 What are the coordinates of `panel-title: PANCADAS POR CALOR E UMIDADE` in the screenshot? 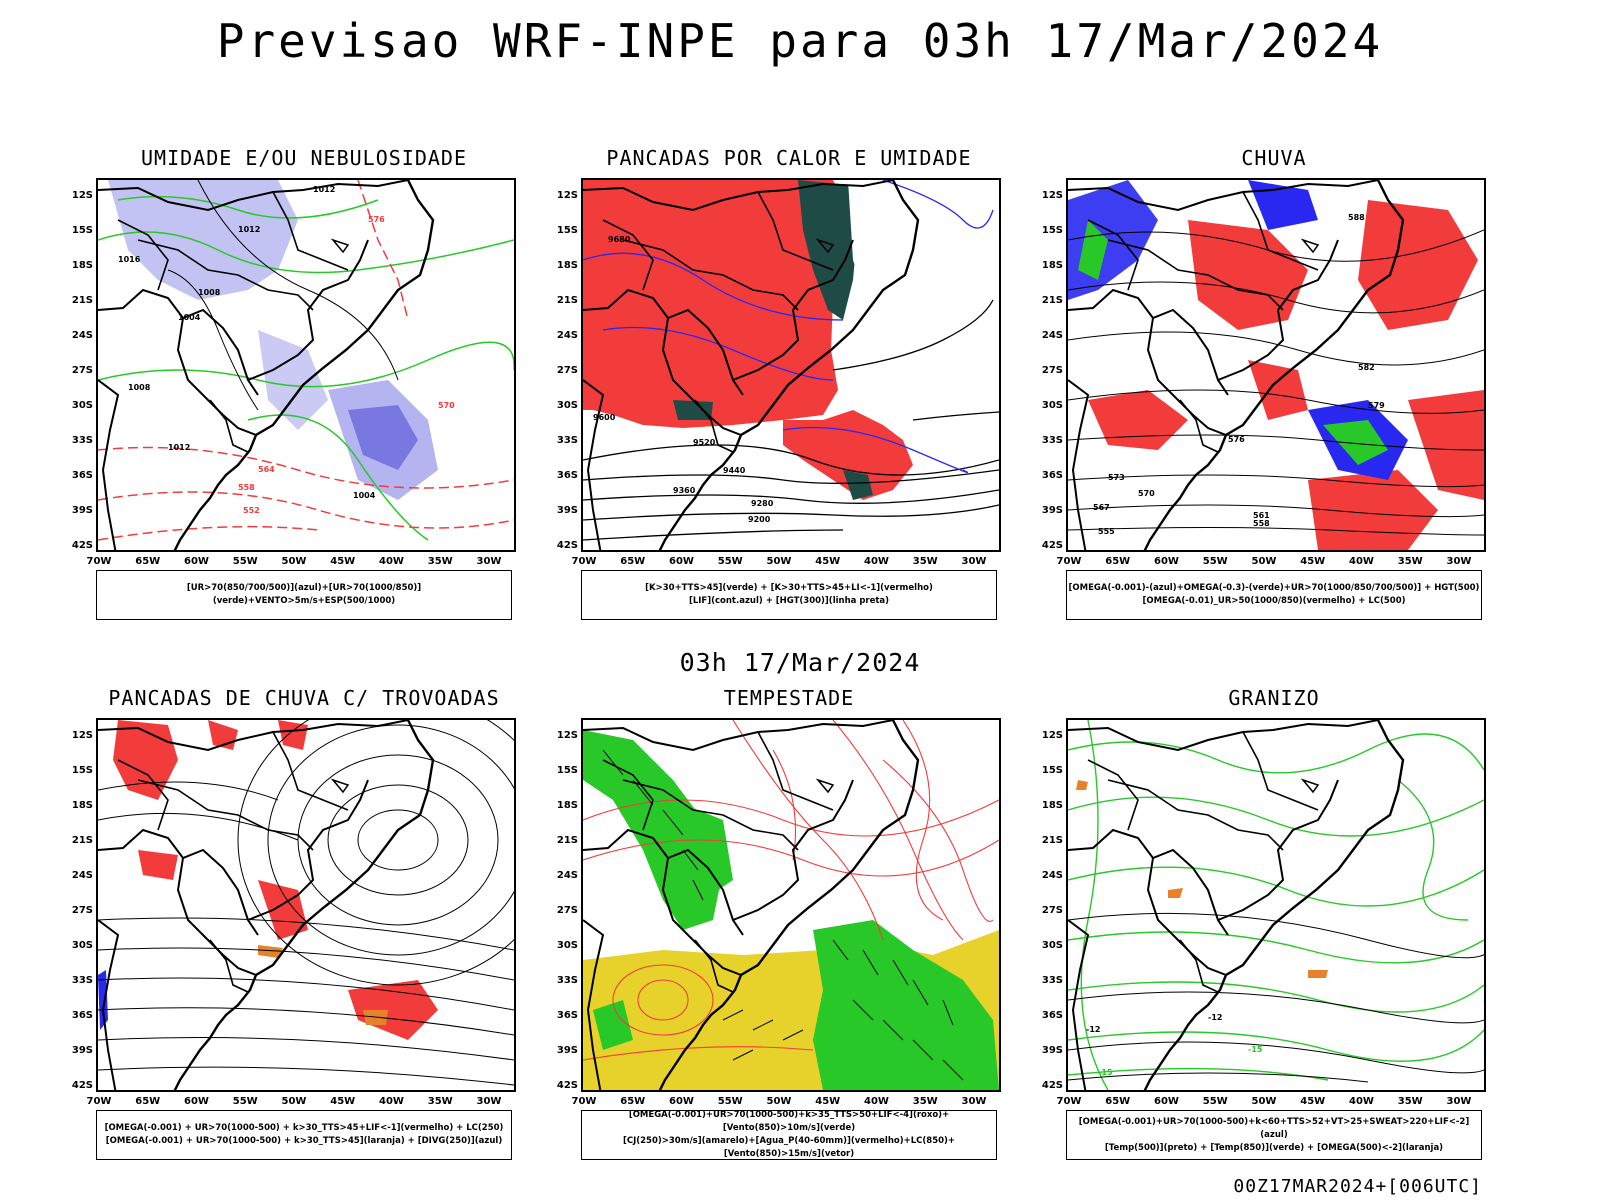 It's located at (789, 158).